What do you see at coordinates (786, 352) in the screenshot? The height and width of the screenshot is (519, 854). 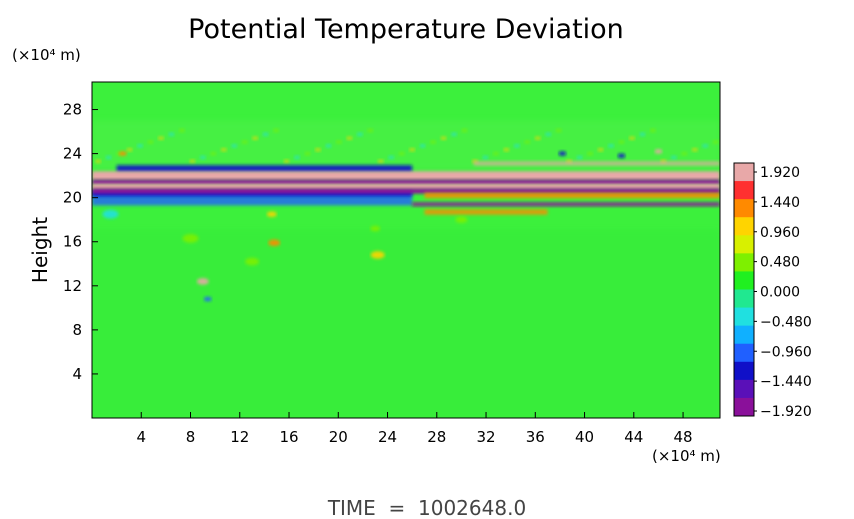 I see `colorbar-label: −0.960` at bounding box center [786, 352].